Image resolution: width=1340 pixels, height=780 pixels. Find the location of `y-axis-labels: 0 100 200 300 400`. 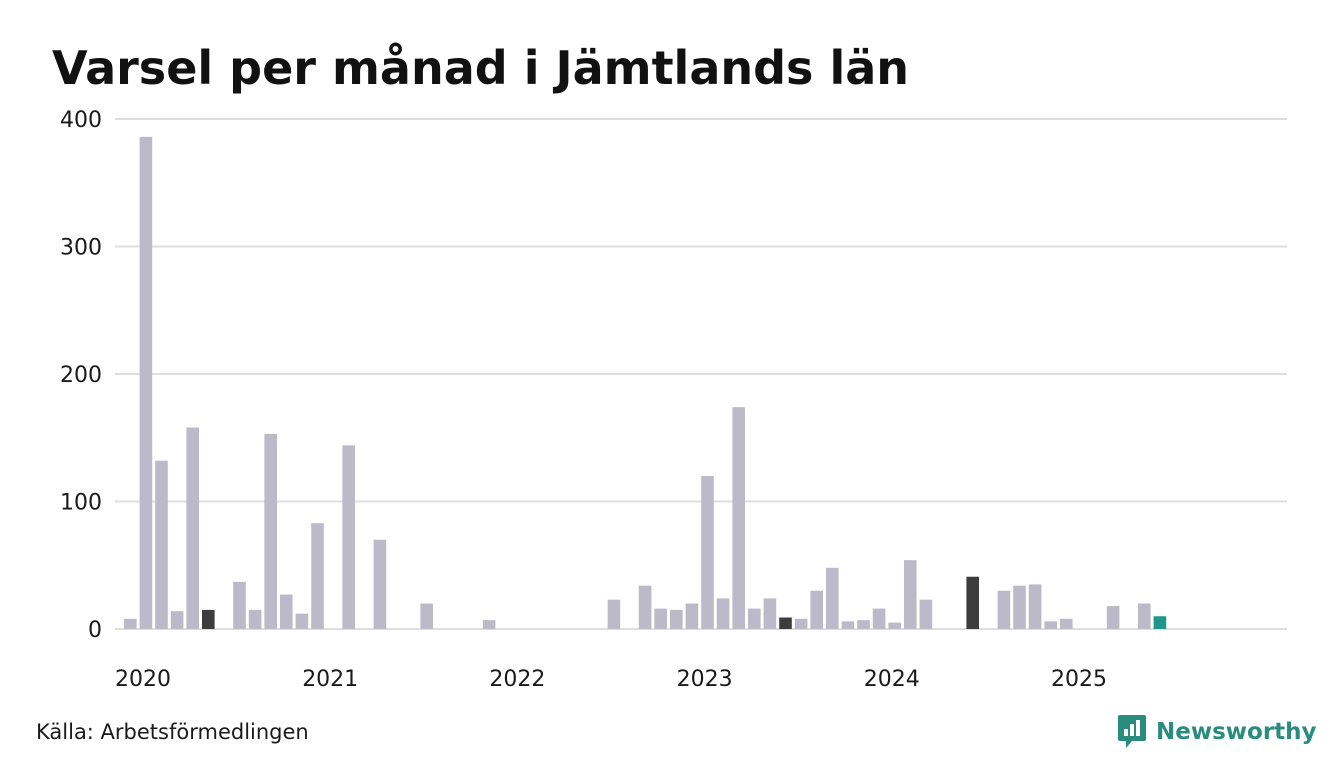

y-axis-labels: 0 100 200 300 400 is located at coordinates (81, 375).